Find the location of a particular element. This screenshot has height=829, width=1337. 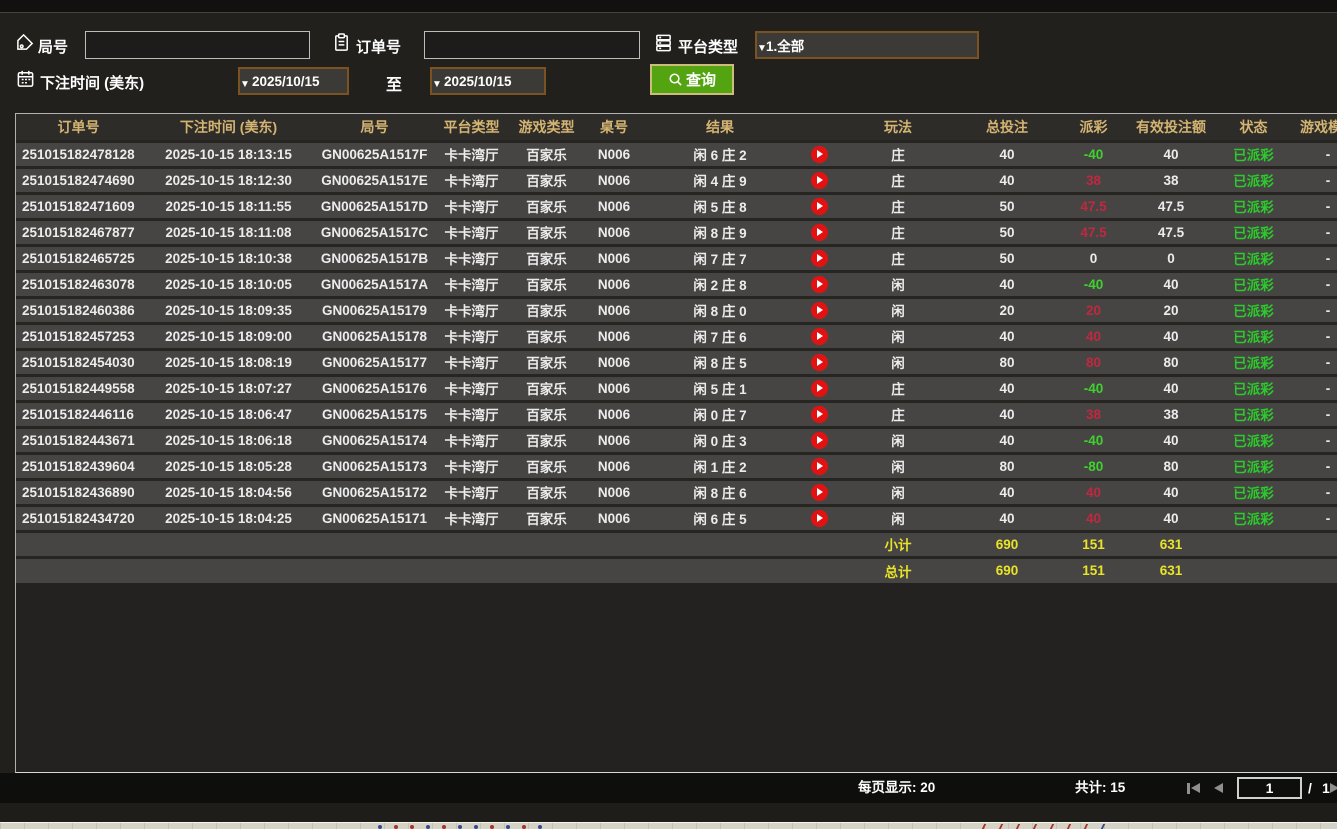

platform-type-select: 1.全部 ▼ is located at coordinates (867, 45).